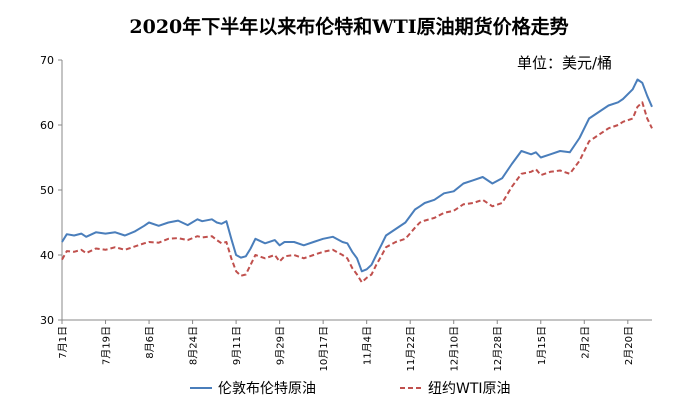 The image size is (698, 409). What do you see at coordinates (542, 345) in the screenshot?
I see `x-tick-label: 1月15日` at bounding box center [542, 345].